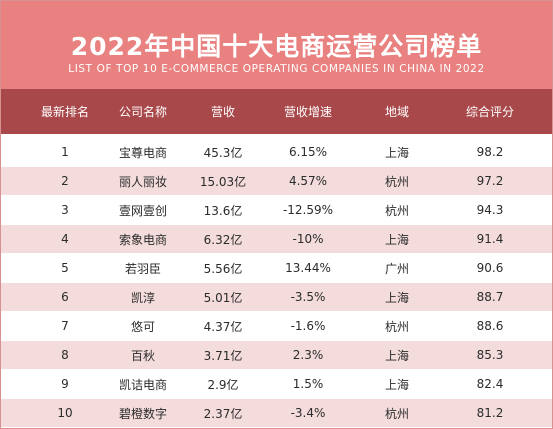 The image size is (553, 429). What do you see at coordinates (223, 326) in the screenshot?
I see `cell-revenue: 4.37亿` at bounding box center [223, 326].